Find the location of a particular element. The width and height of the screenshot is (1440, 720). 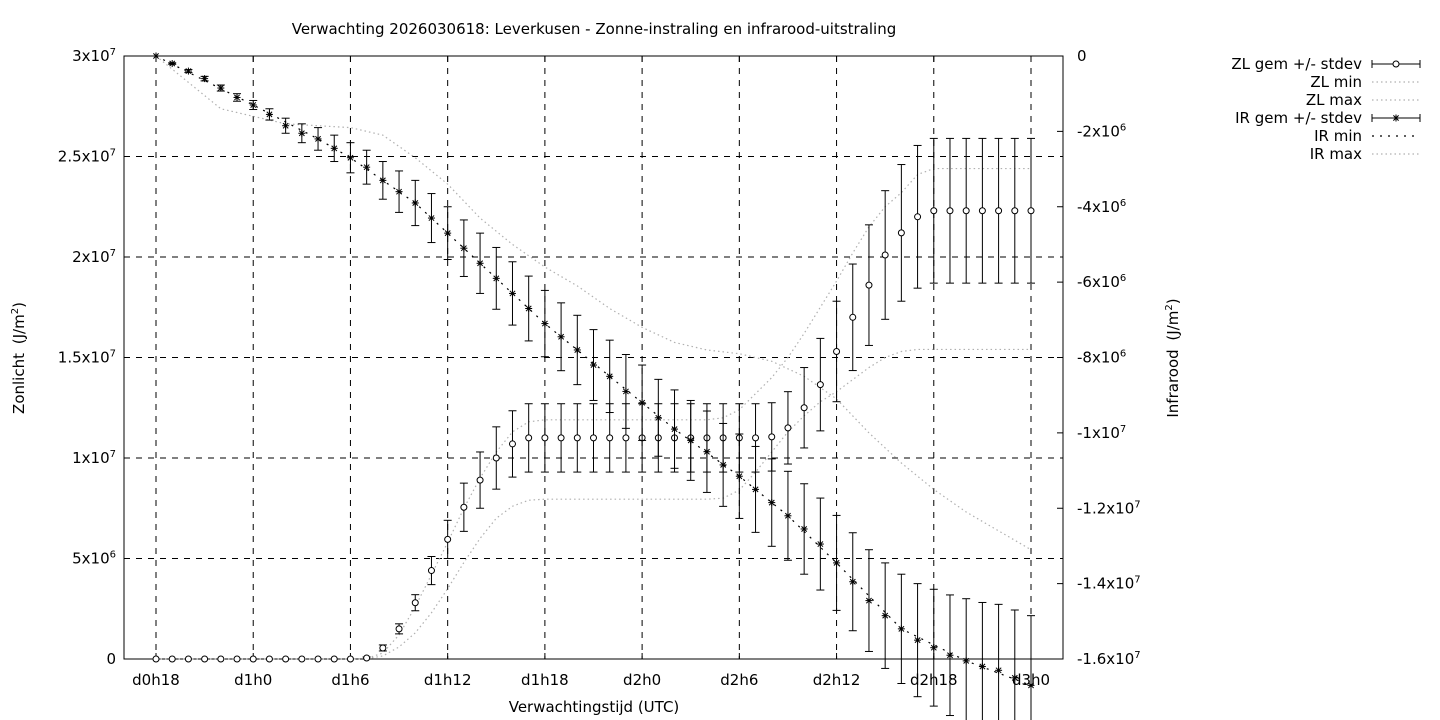

legend-label: IR gem +/- stdev is located at coordinates (1298, 118).